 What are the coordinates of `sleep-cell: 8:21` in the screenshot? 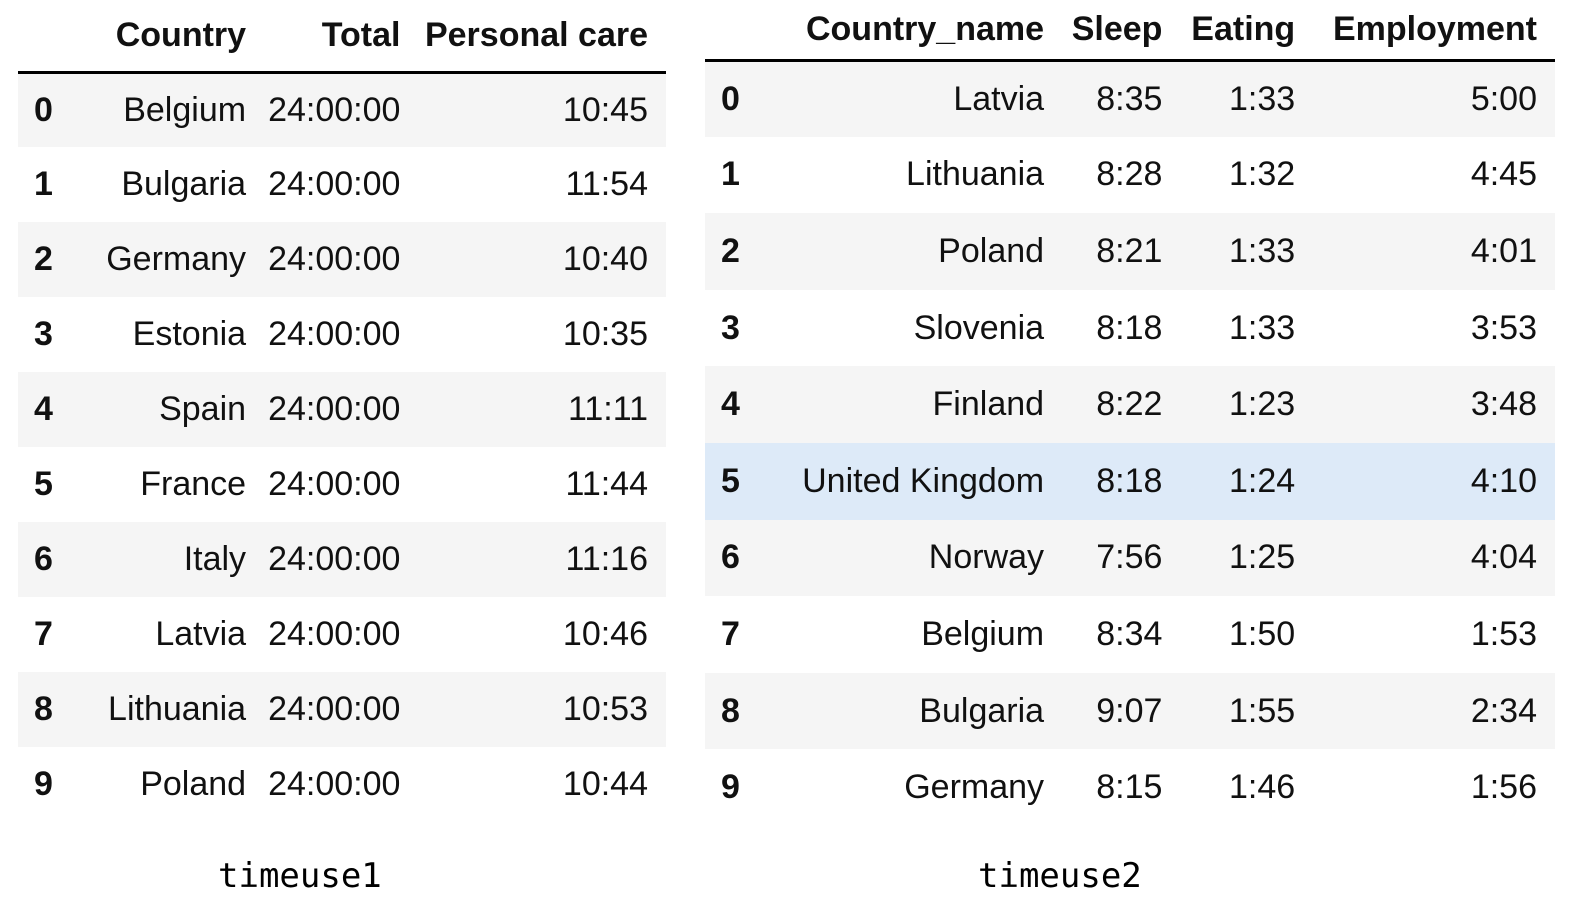 It's located at (1129, 250).